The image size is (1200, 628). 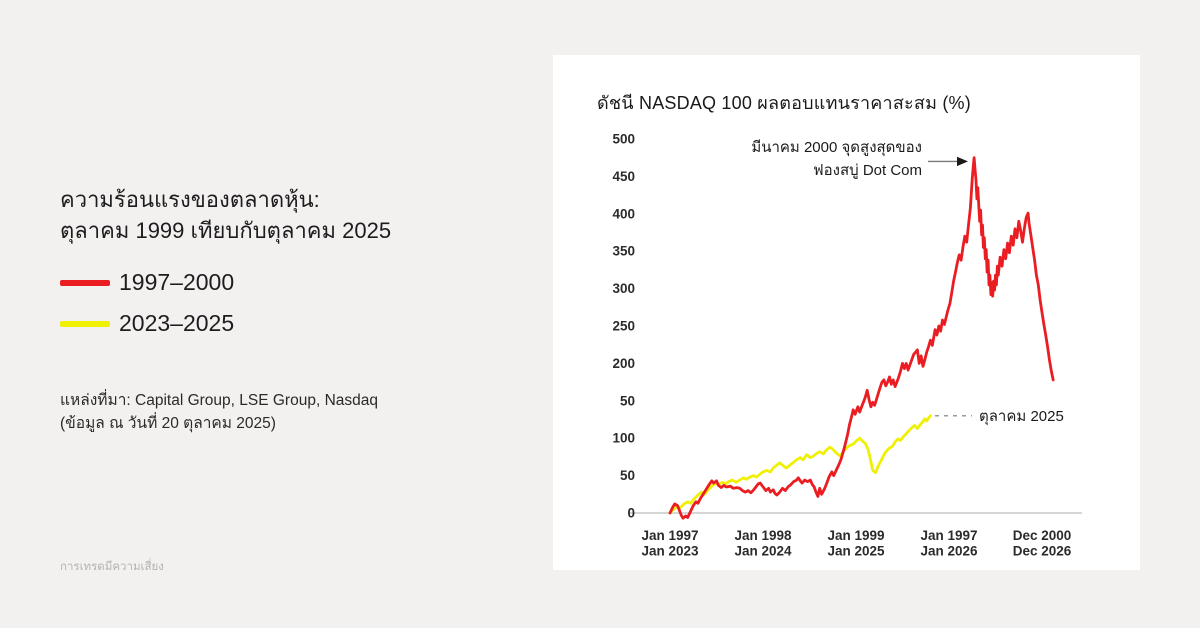 What do you see at coordinates (1021, 417) in the screenshot?
I see `current-annotation-label: ตุลาคม 2025` at bounding box center [1021, 417].